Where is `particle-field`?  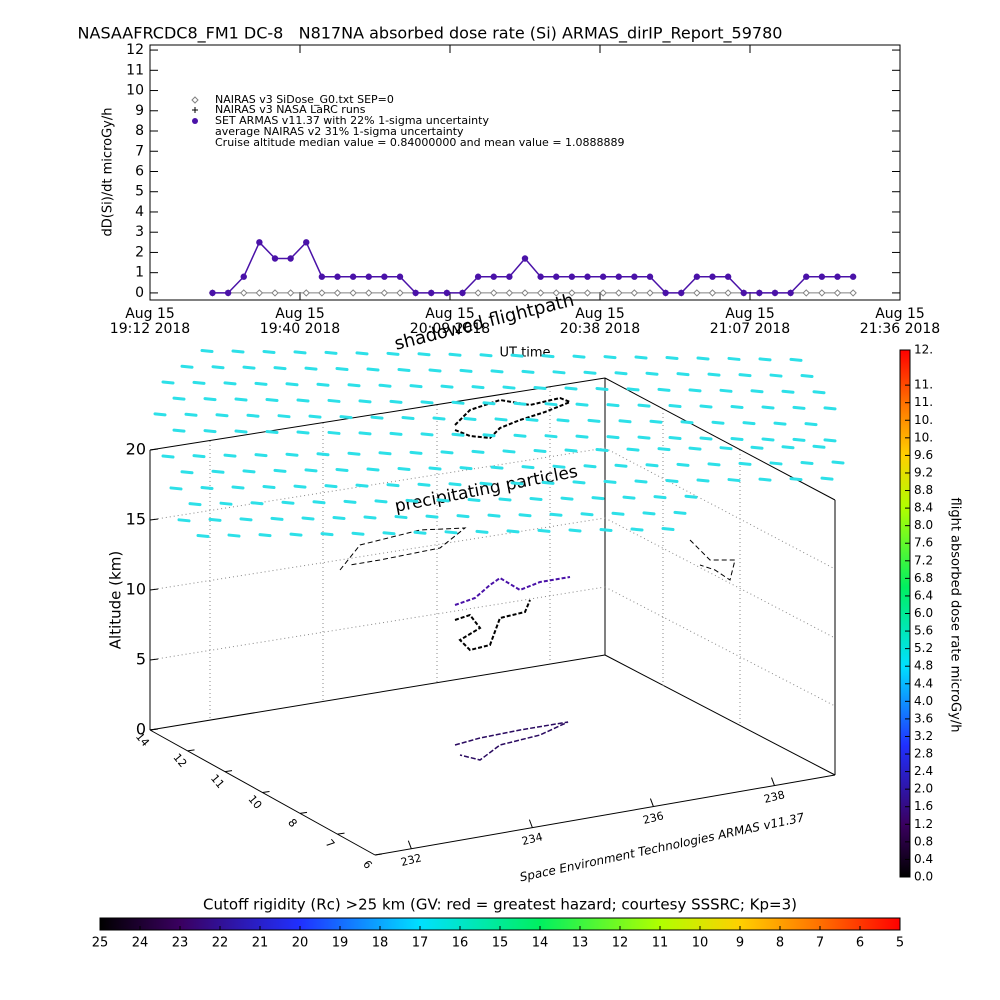
particle-field is located at coordinates (499, 444).